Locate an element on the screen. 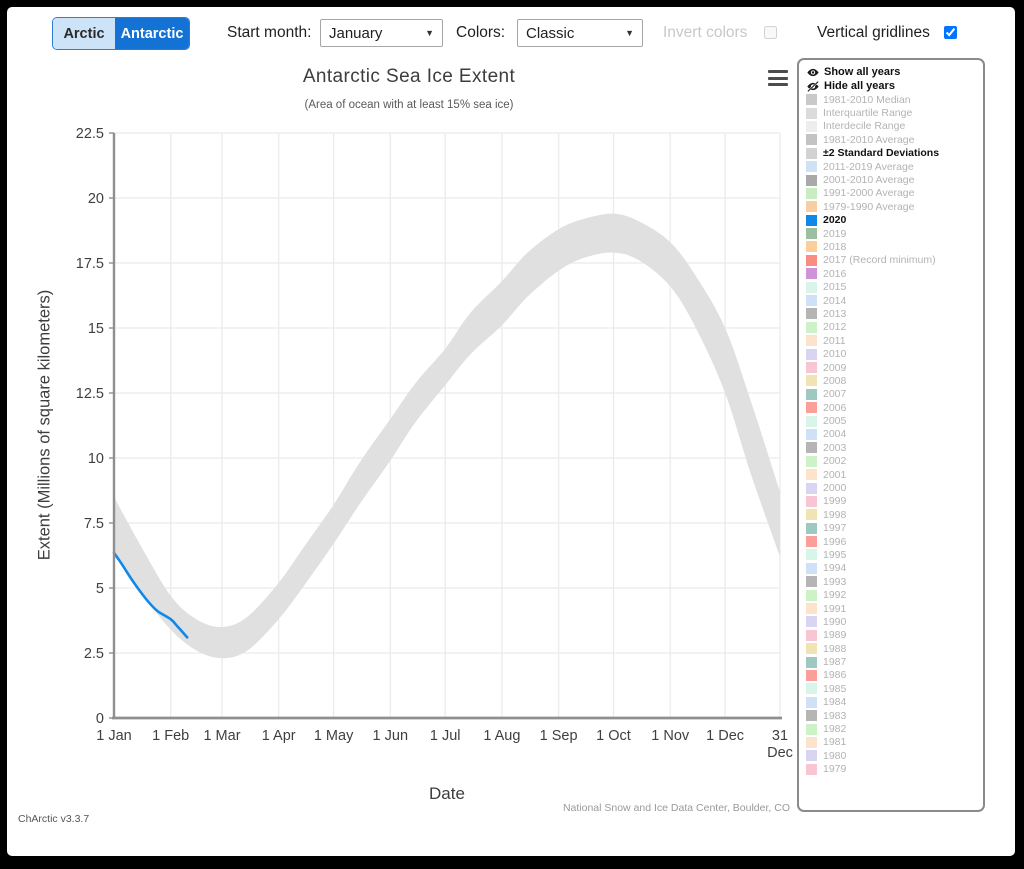 The height and width of the screenshot is (869, 1024). legend-item: 1996 is located at coordinates (892, 541).